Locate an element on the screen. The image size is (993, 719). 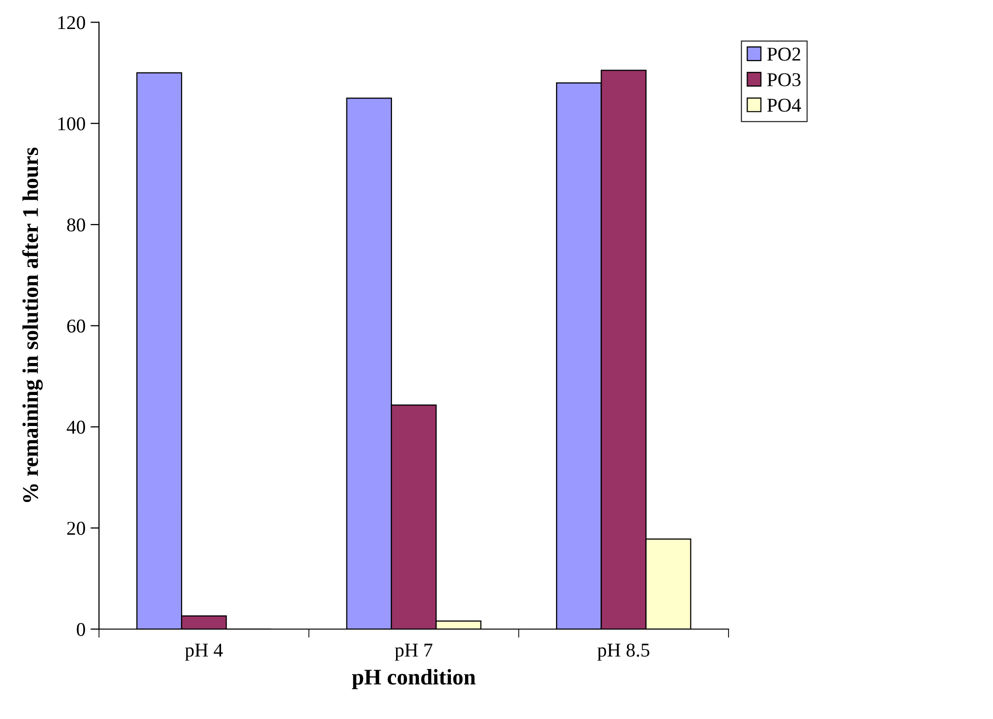
legend-label: PO2 is located at coordinates (783, 54).